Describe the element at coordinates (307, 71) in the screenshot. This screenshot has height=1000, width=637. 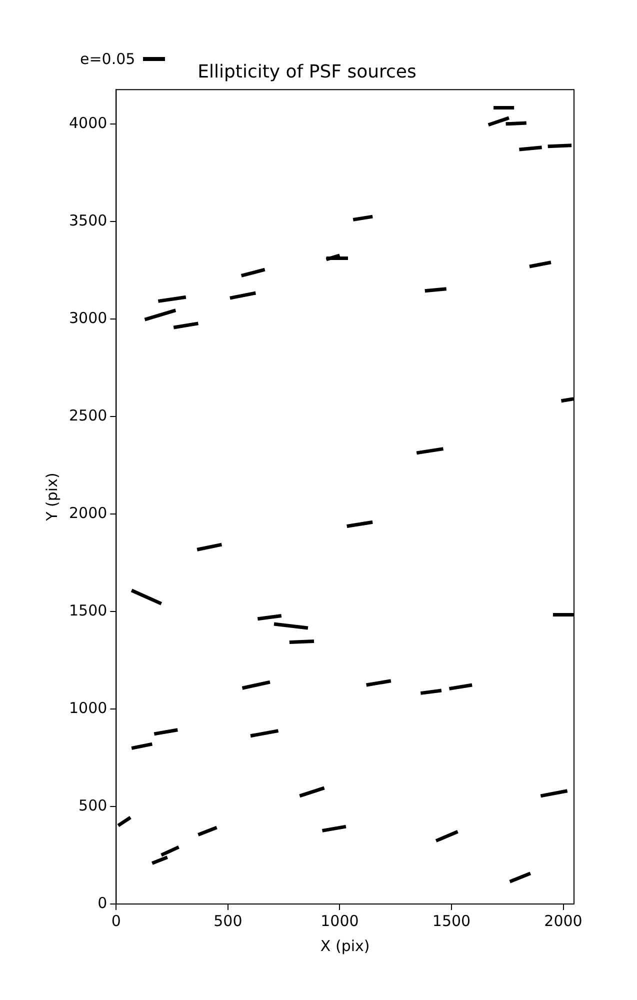
I see `chart-title: Ellipticity of PSF sources` at that location.